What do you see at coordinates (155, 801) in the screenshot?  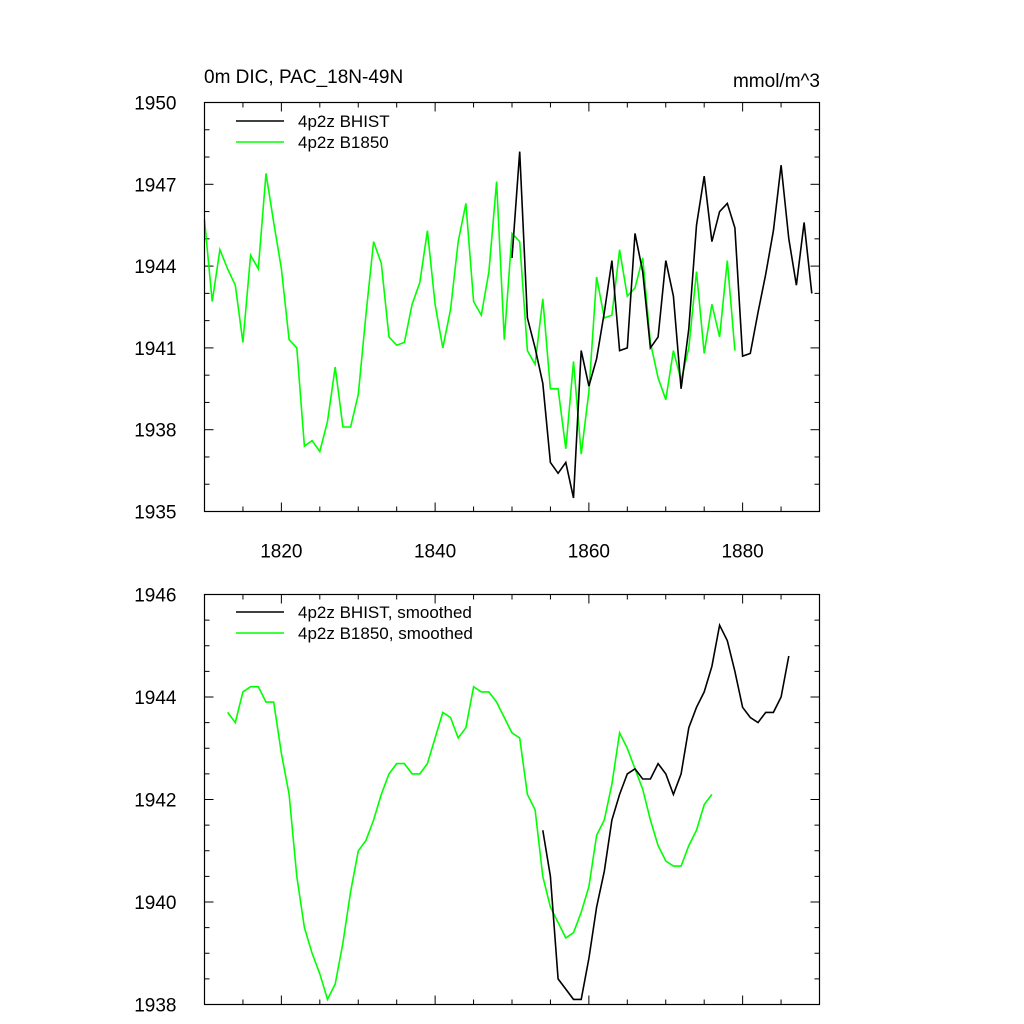 I see `y-tick-label: 1942` at bounding box center [155, 801].